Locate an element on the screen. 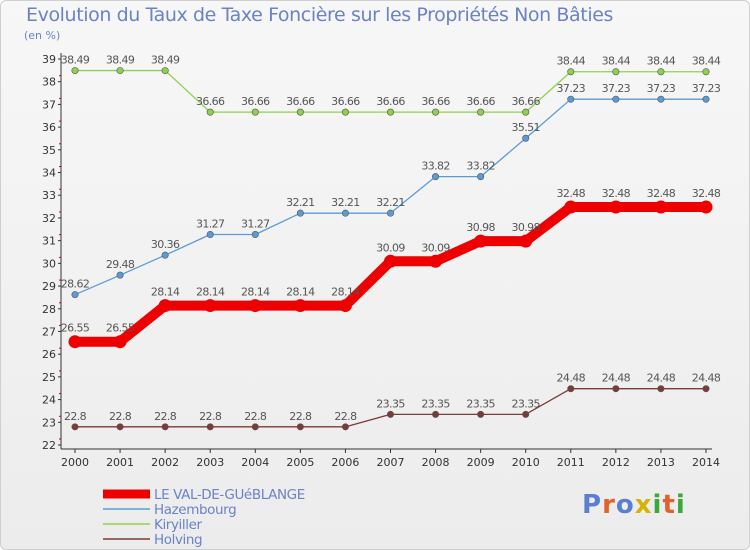  y-tick-label: 34 is located at coordinates (49, 173).